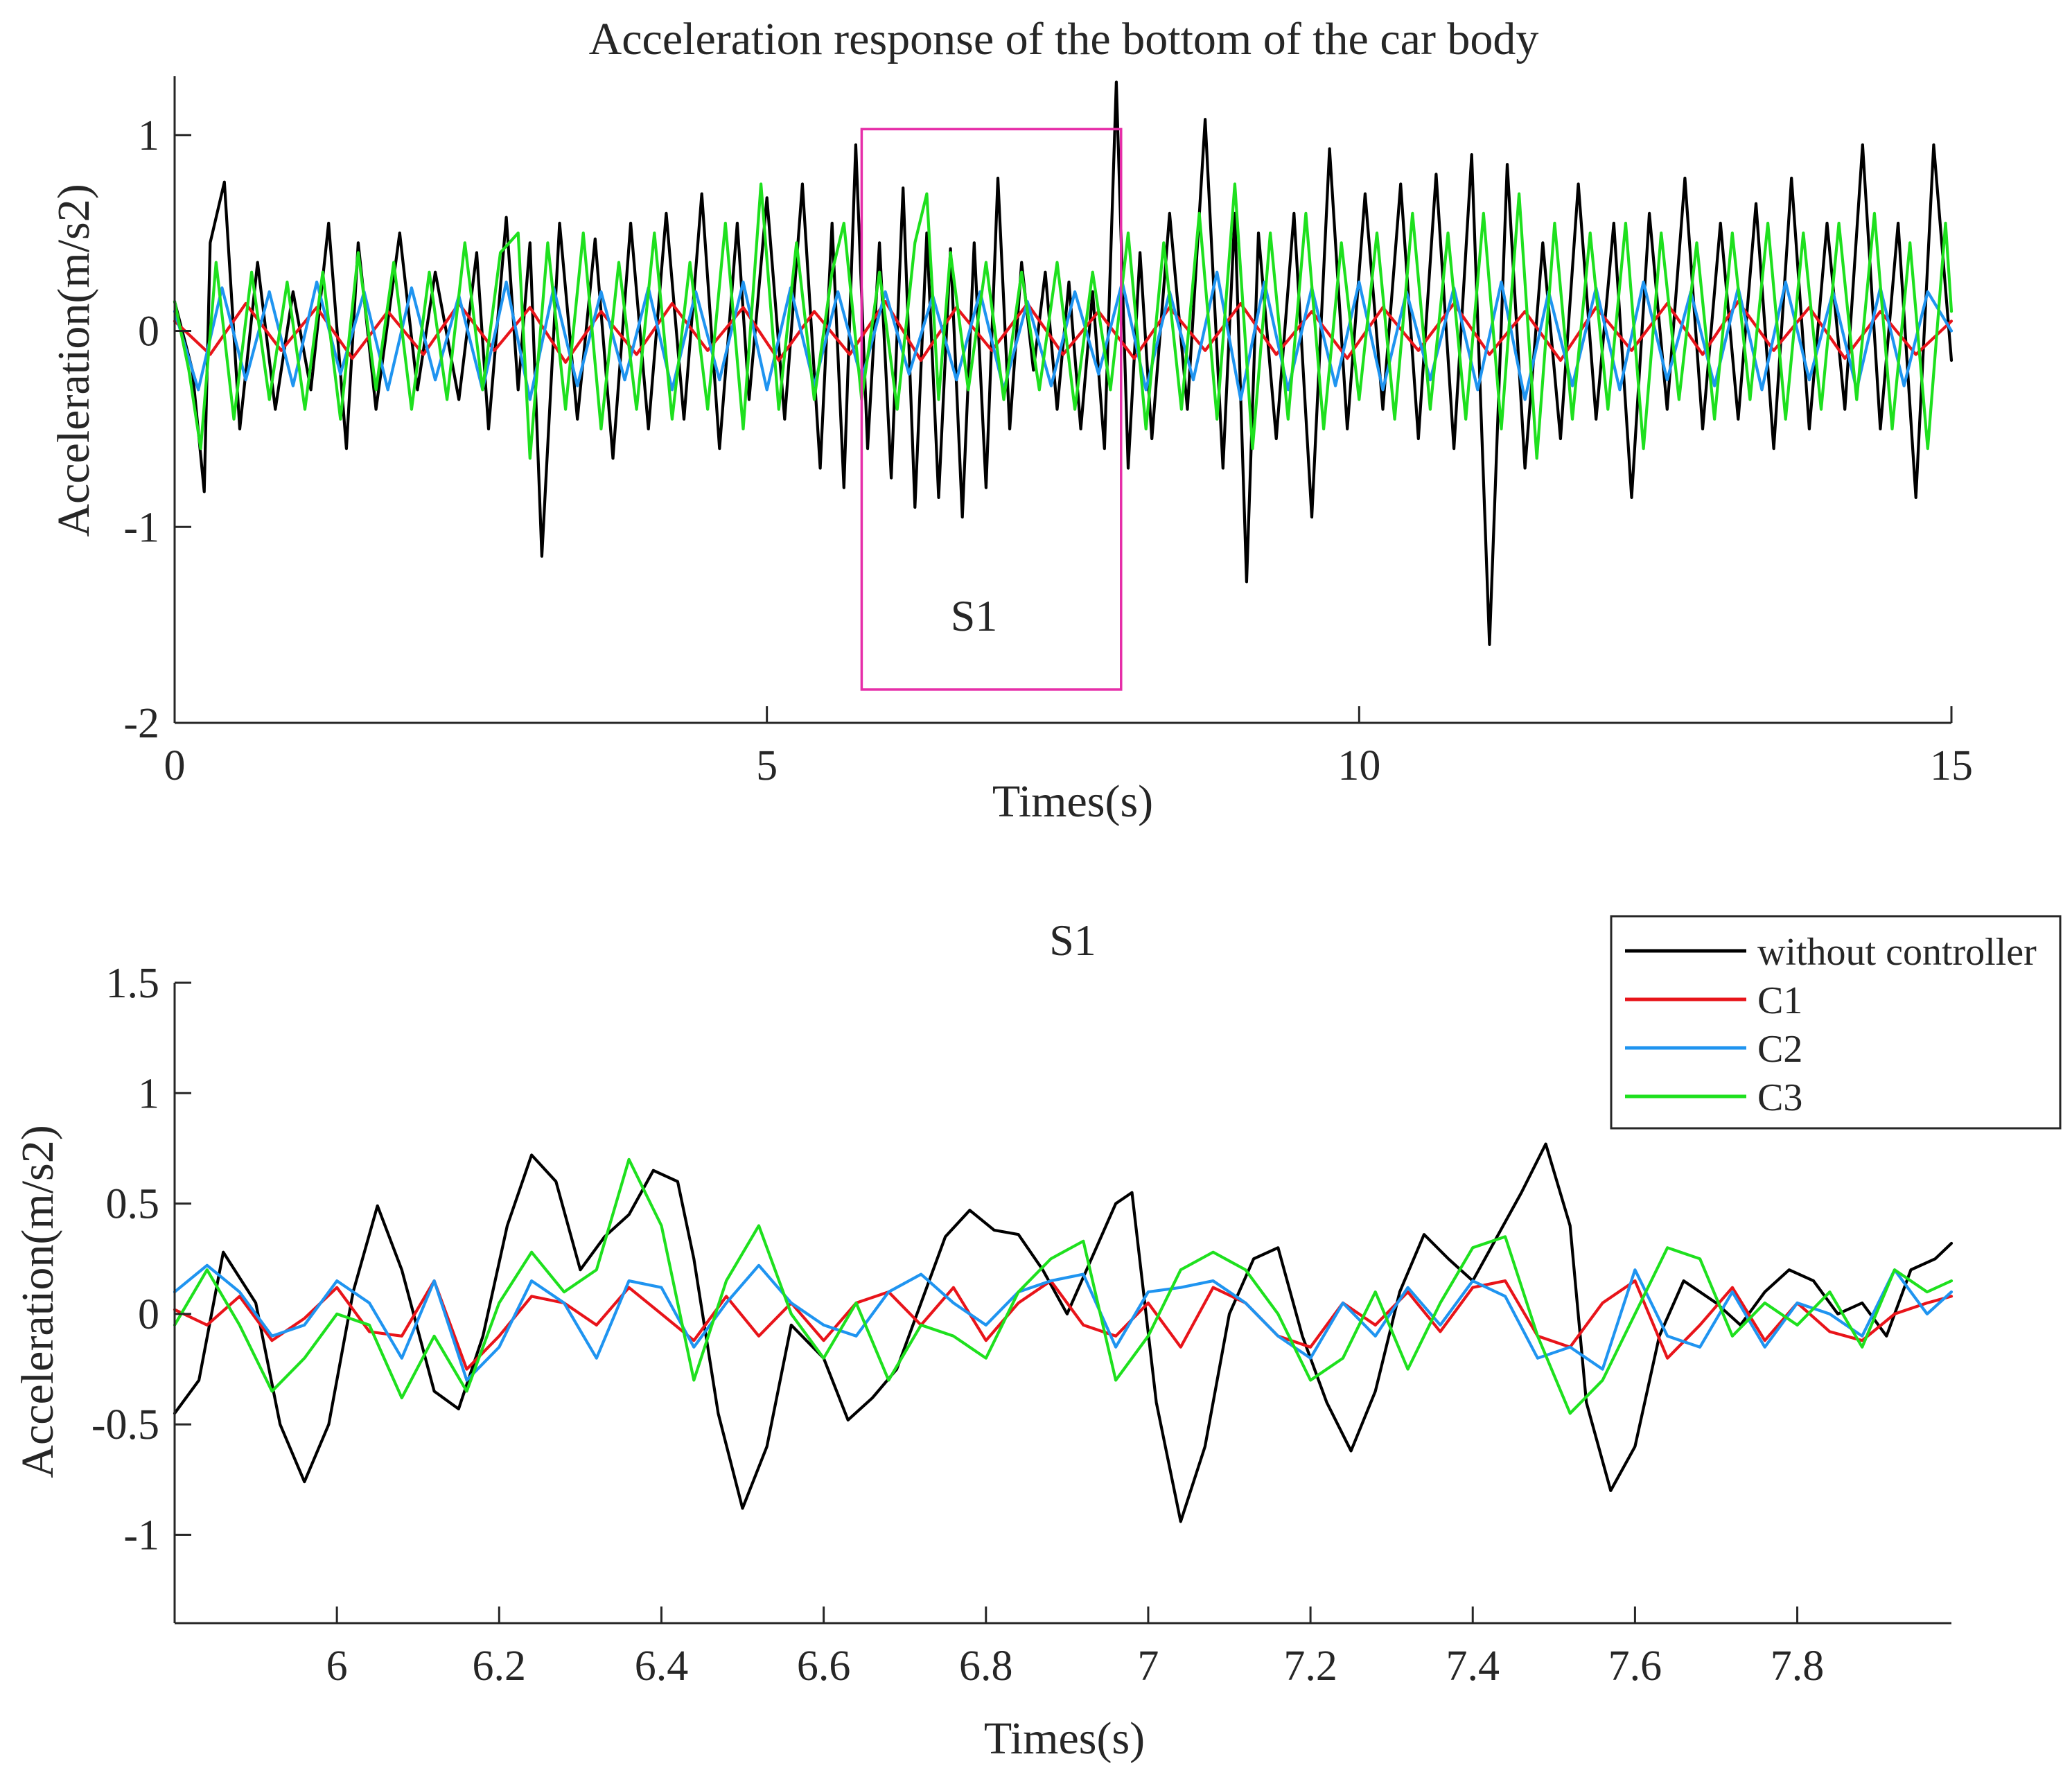 The width and height of the screenshot is (2072, 1777). I want to click on legend-label-without-controller: without controller, so click(1897, 953).